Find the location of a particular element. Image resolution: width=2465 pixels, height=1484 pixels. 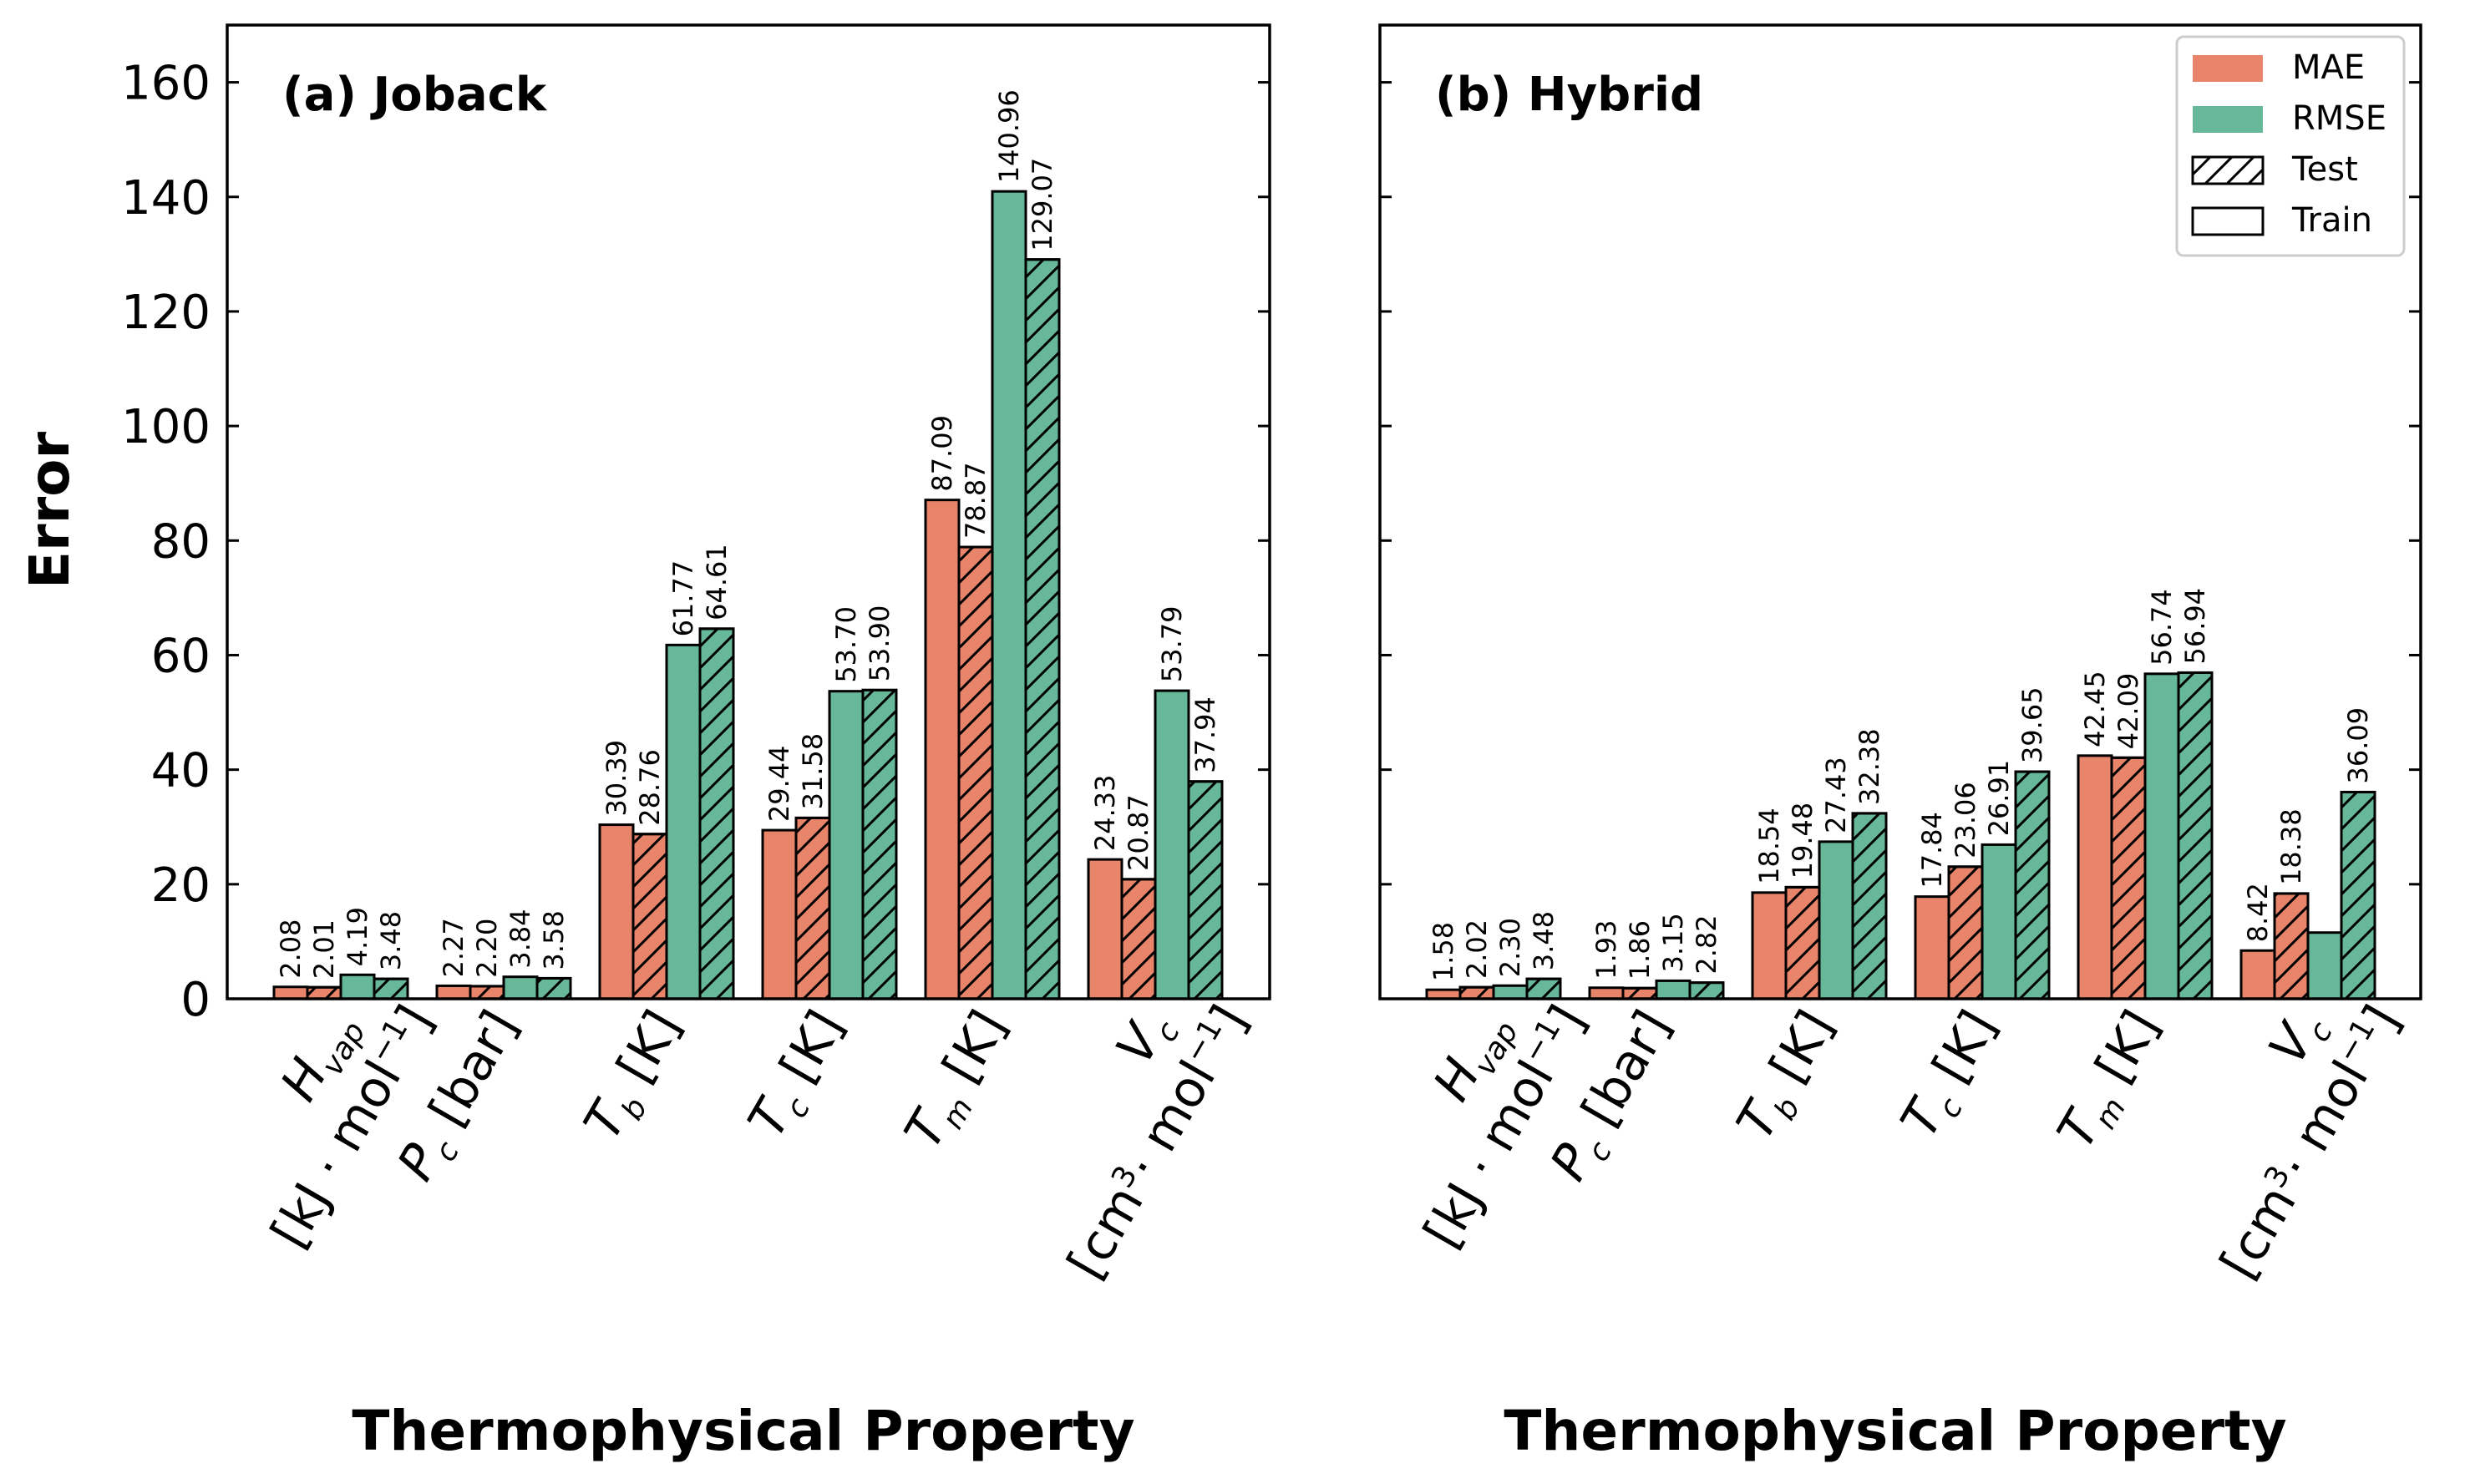

data-label: 56.74 is located at coordinates (2162, 627).